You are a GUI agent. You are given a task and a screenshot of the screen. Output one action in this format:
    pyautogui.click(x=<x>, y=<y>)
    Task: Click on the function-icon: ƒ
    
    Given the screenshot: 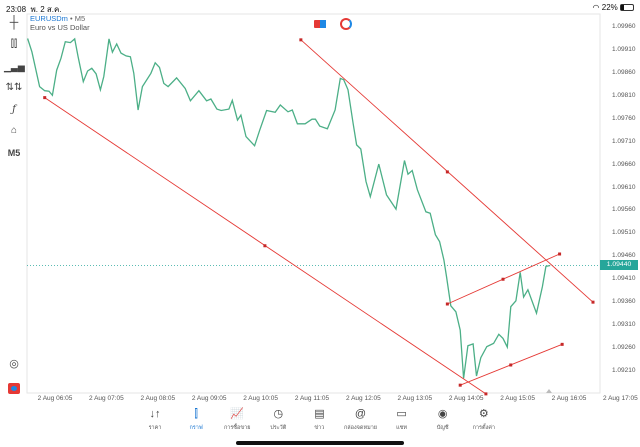 What is the action you would take?
    pyautogui.click(x=14, y=109)
    